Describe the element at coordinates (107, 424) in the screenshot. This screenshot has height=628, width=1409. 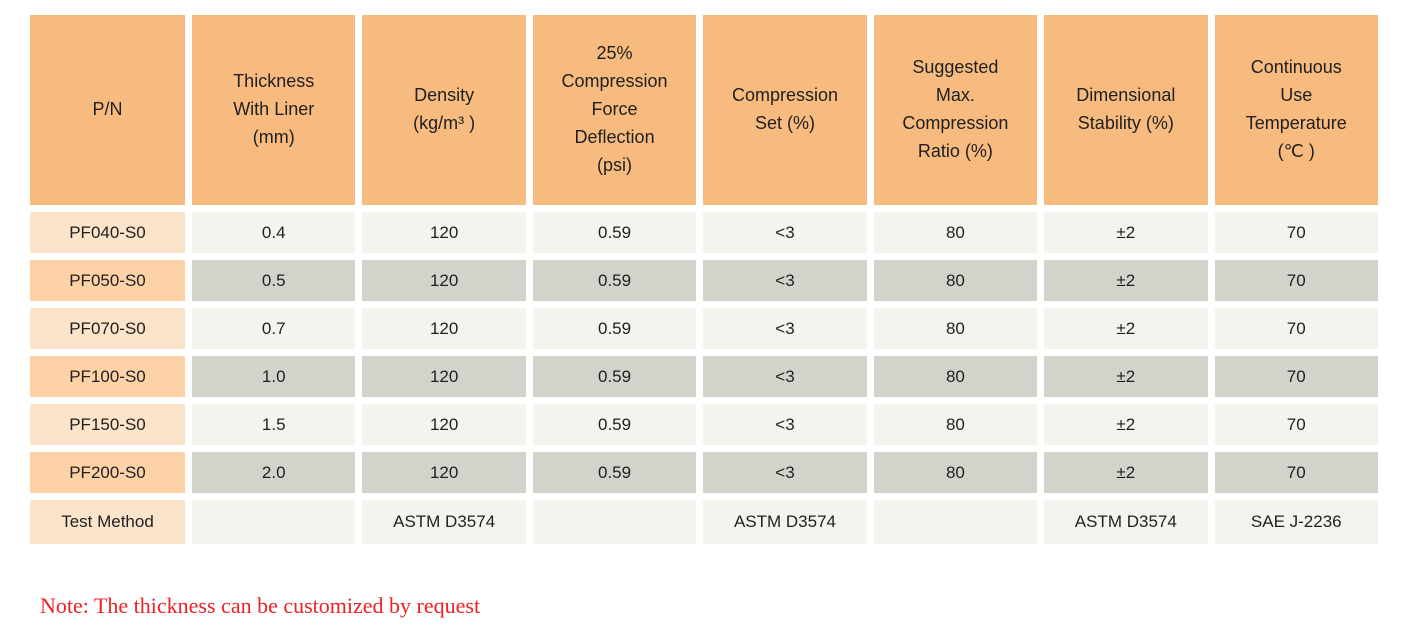
I see `pn-cell: PF150-S0` at that location.